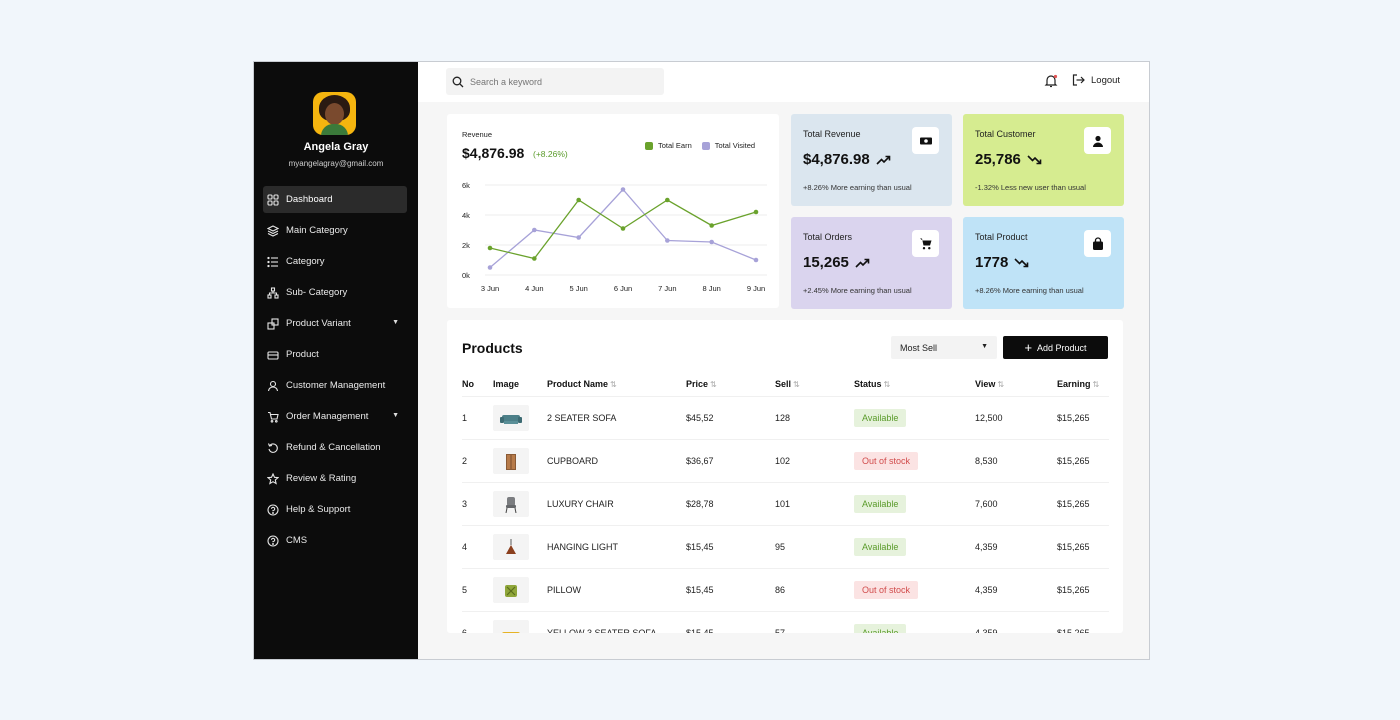 This screenshot has width=1400, height=720. What do you see at coordinates (466, 215) in the screenshot?
I see `y-tick-label: 4k` at bounding box center [466, 215].